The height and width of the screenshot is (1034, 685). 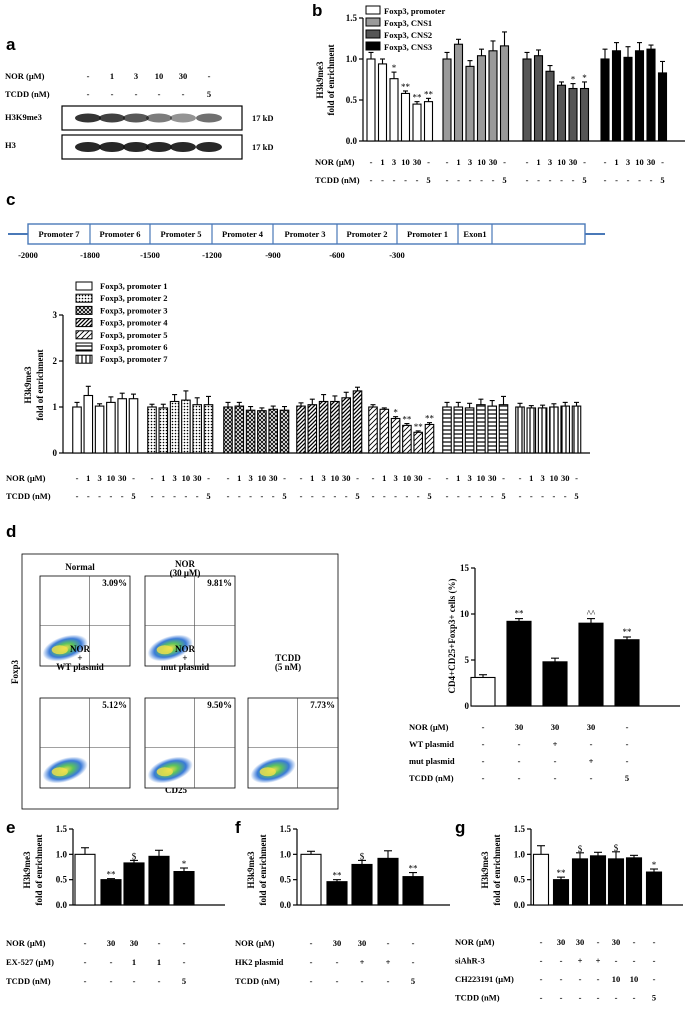 What do you see at coordinates (238, 827) in the screenshot?
I see `panel-label-f: f` at bounding box center [238, 827].